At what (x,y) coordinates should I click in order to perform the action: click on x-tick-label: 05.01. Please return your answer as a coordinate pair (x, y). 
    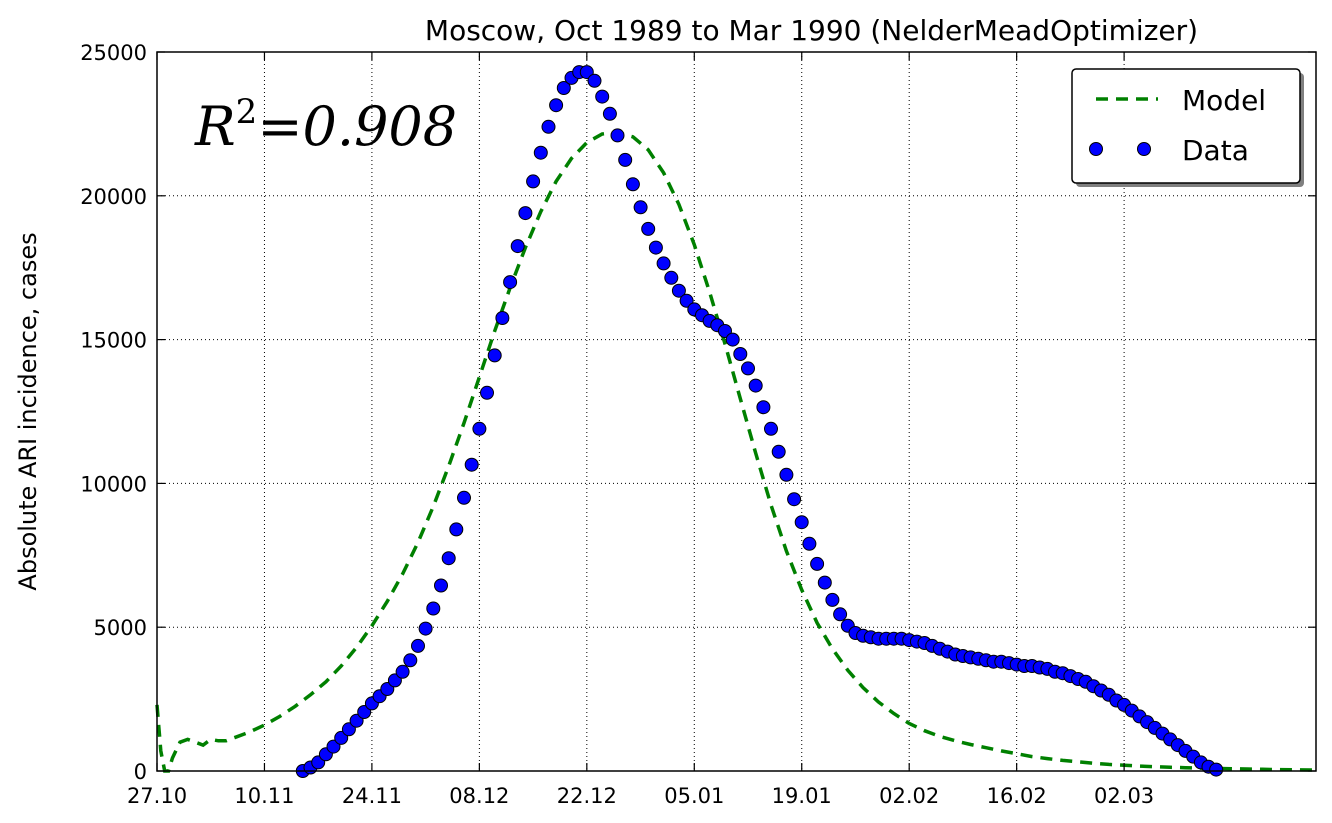
    Looking at the image, I should click on (694, 796).